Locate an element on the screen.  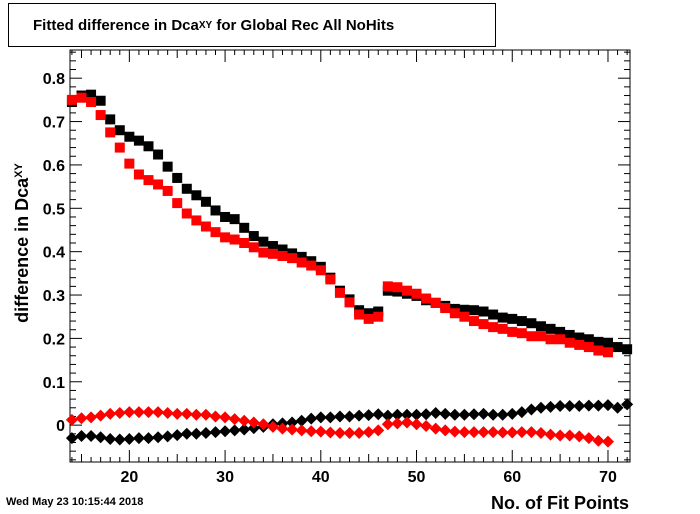
y-tick-label: 0.2 is located at coordinates (54, 339).